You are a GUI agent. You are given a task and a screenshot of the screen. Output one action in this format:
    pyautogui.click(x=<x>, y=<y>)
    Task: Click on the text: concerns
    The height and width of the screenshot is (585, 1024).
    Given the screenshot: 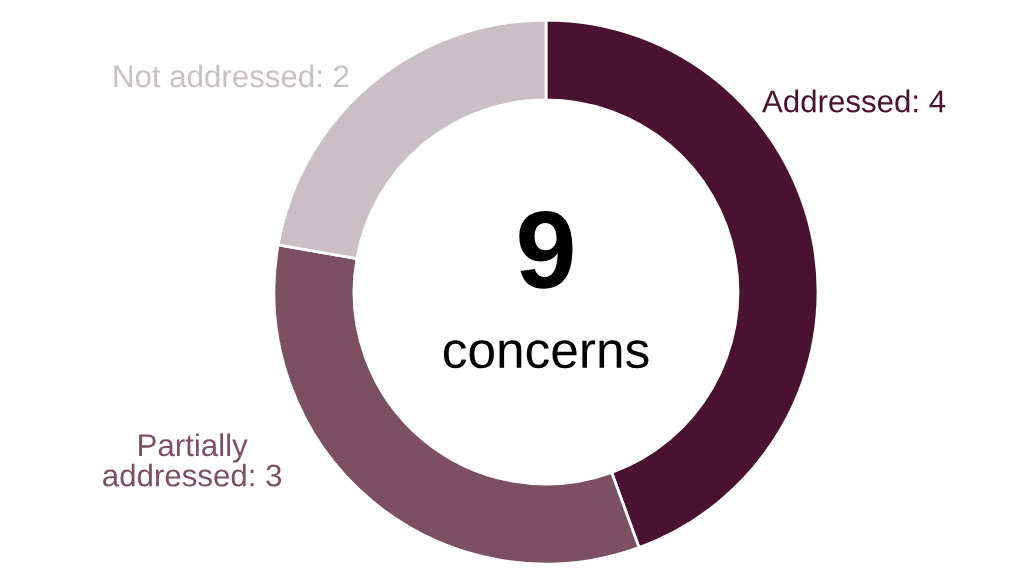 What is the action you would take?
    pyautogui.click(x=546, y=354)
    